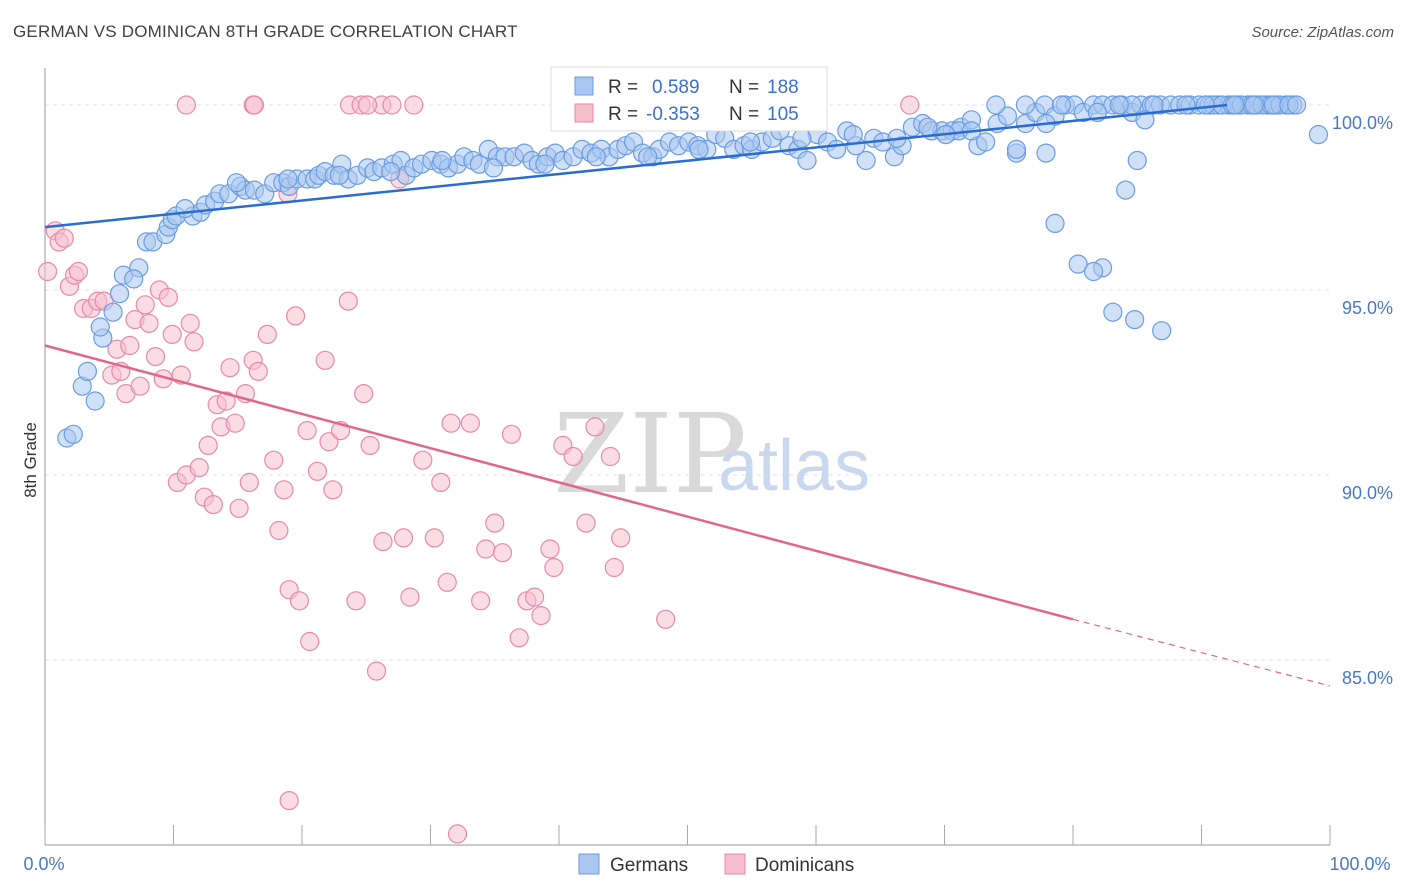 The height and width of the screenshot is (892, 1406). I want to click on dominicans-trend-extension, so click(1201, 652).